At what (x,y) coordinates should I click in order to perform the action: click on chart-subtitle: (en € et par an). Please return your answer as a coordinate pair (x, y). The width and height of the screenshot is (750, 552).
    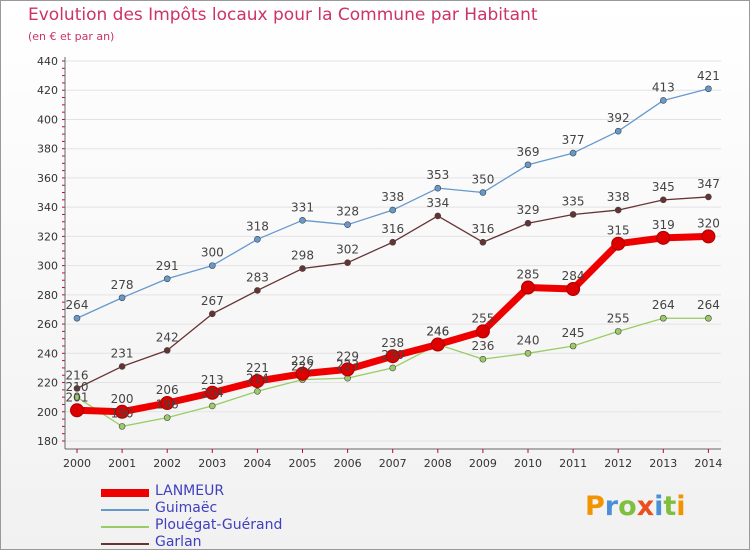
    Looking at the image, I should click on (71, 36).